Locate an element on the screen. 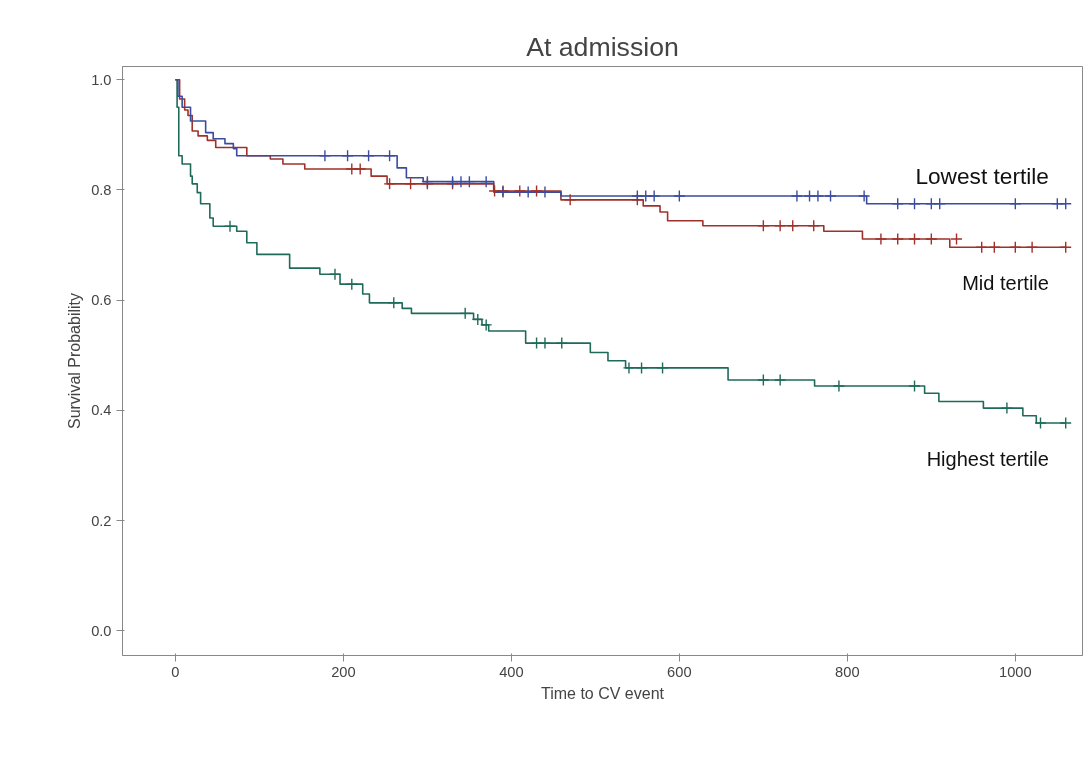 The image size is (1088, 762). y-tick-label: 0.4 is located at coordinates (101, 410).